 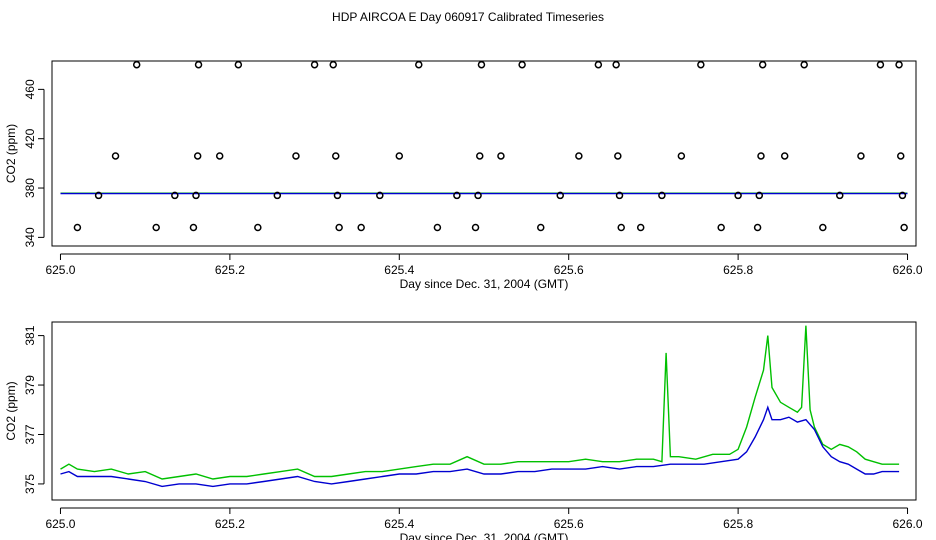 What do you see at coordinates (30, 188) in the screenshot?
I see `y-tick-label: 380` at bounding box center [30, 188].